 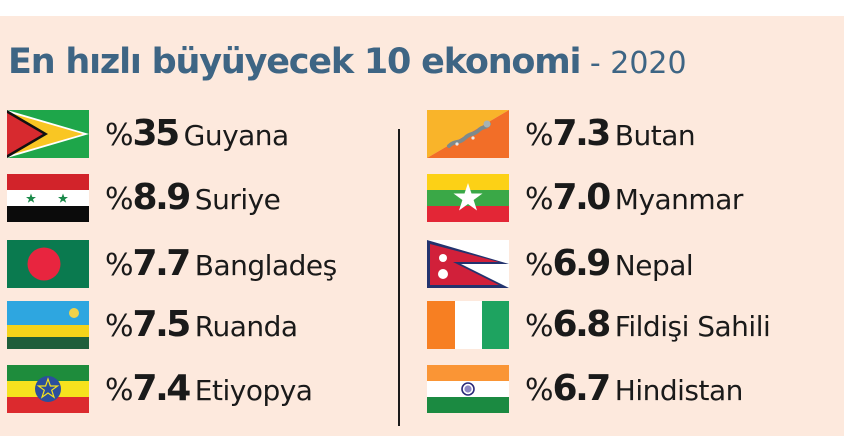 I want to click on country-name: Suriye, so click(x=237, y=199).